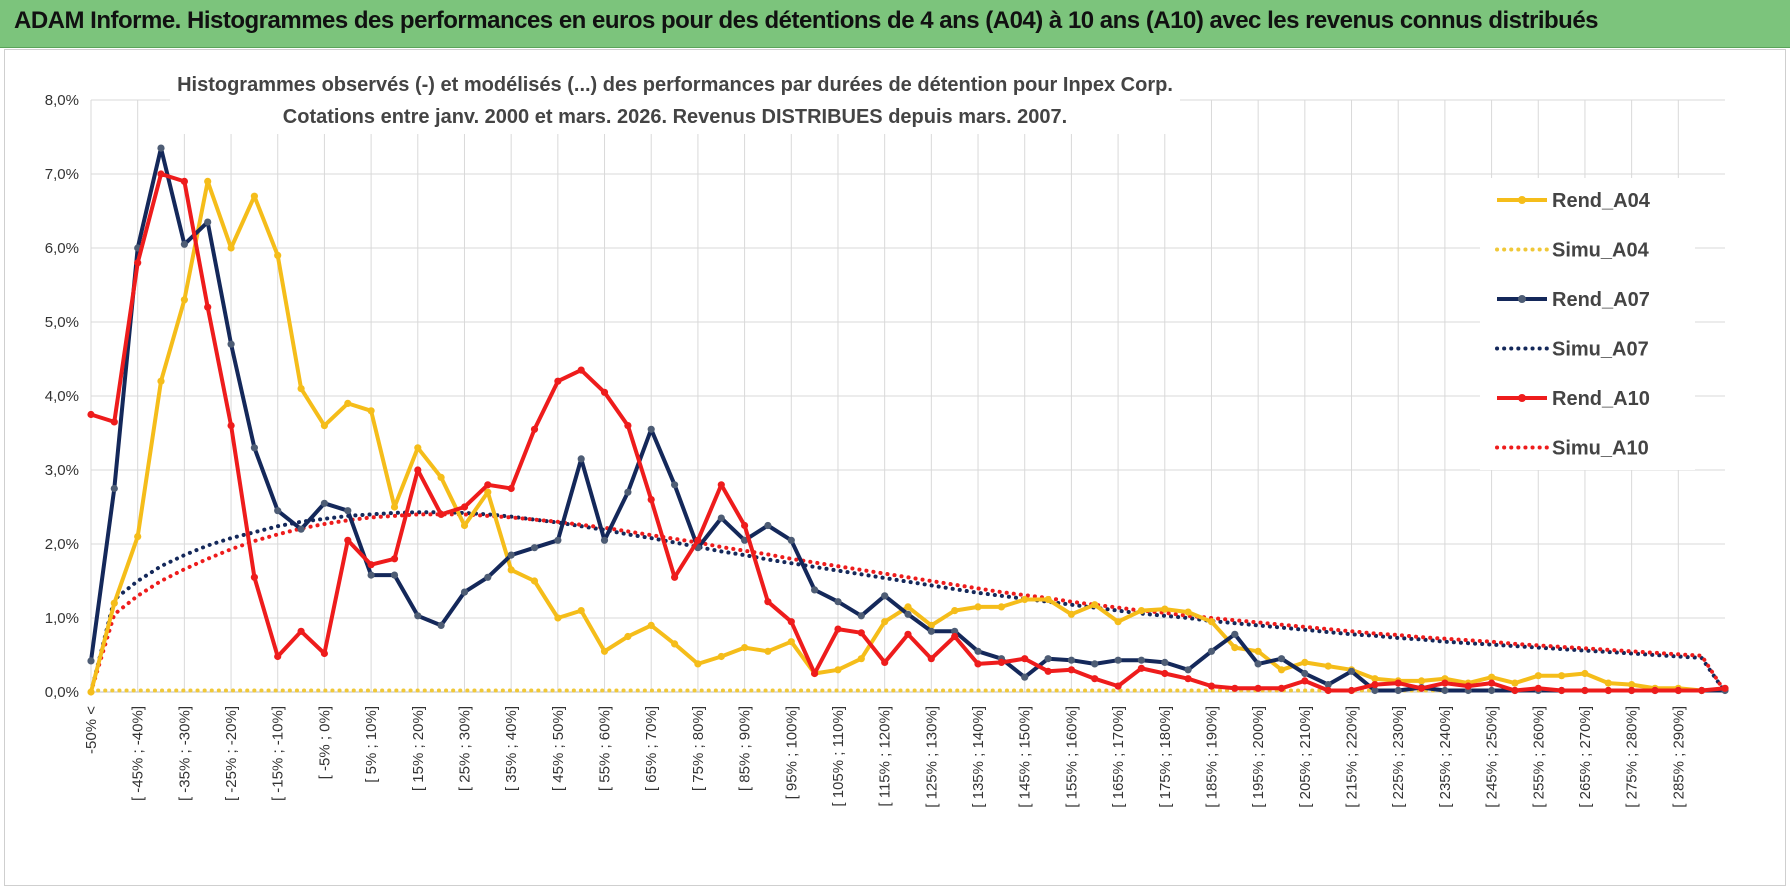  Describe the element at coordinates (1305, 757) in the screenshot. I see `x-tick-label: [ 205% ; 210%]` at that location.